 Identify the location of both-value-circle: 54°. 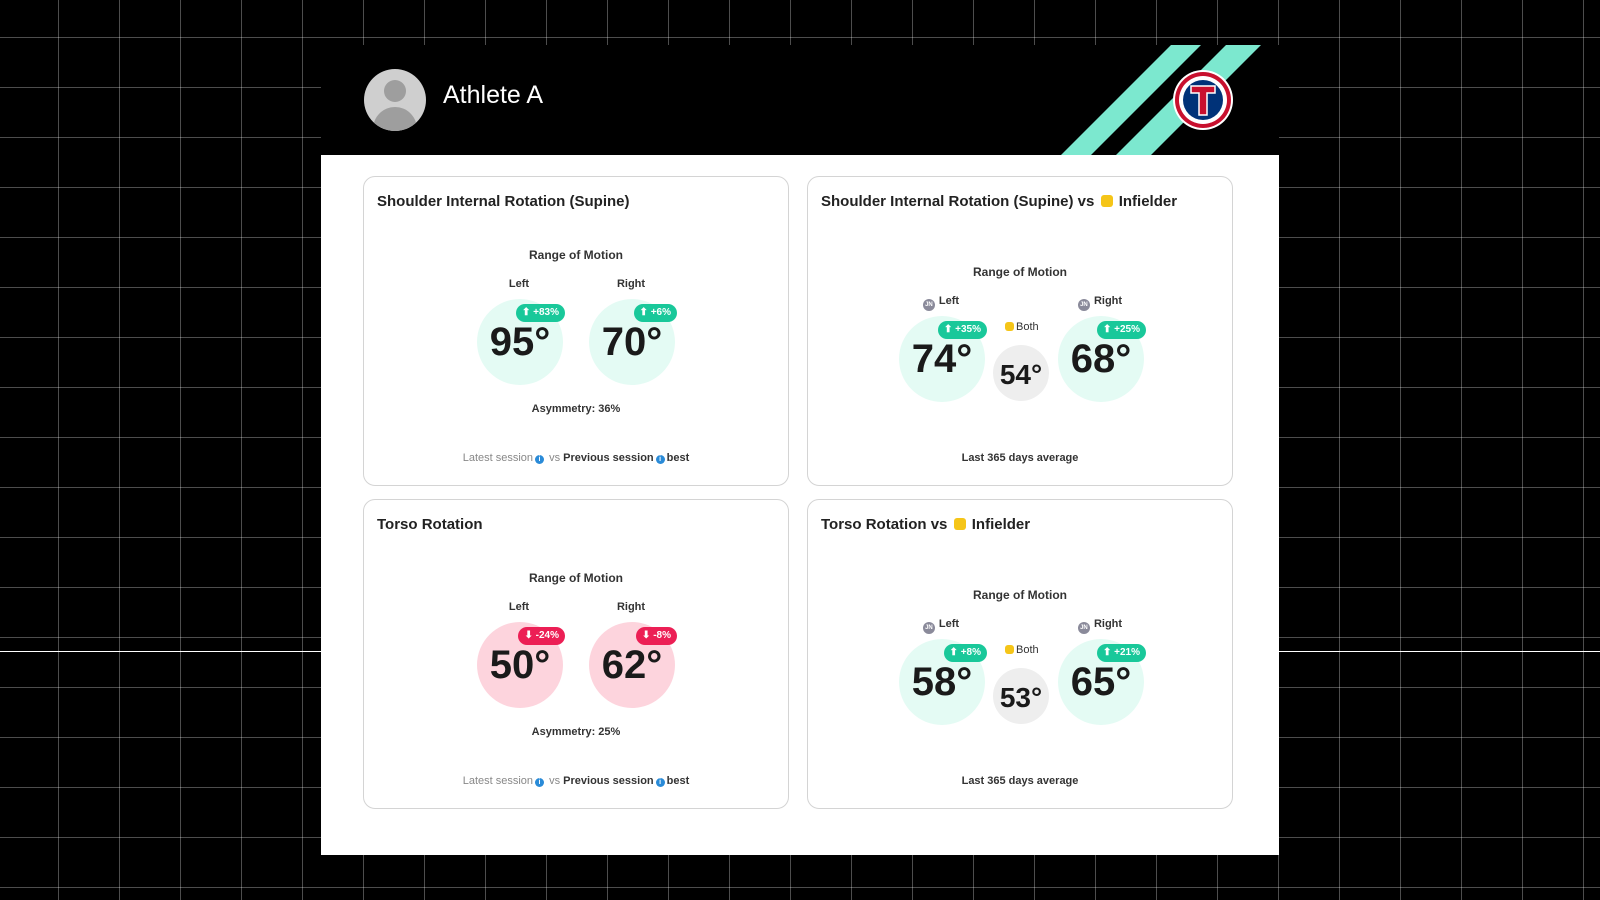
(1021, 373).